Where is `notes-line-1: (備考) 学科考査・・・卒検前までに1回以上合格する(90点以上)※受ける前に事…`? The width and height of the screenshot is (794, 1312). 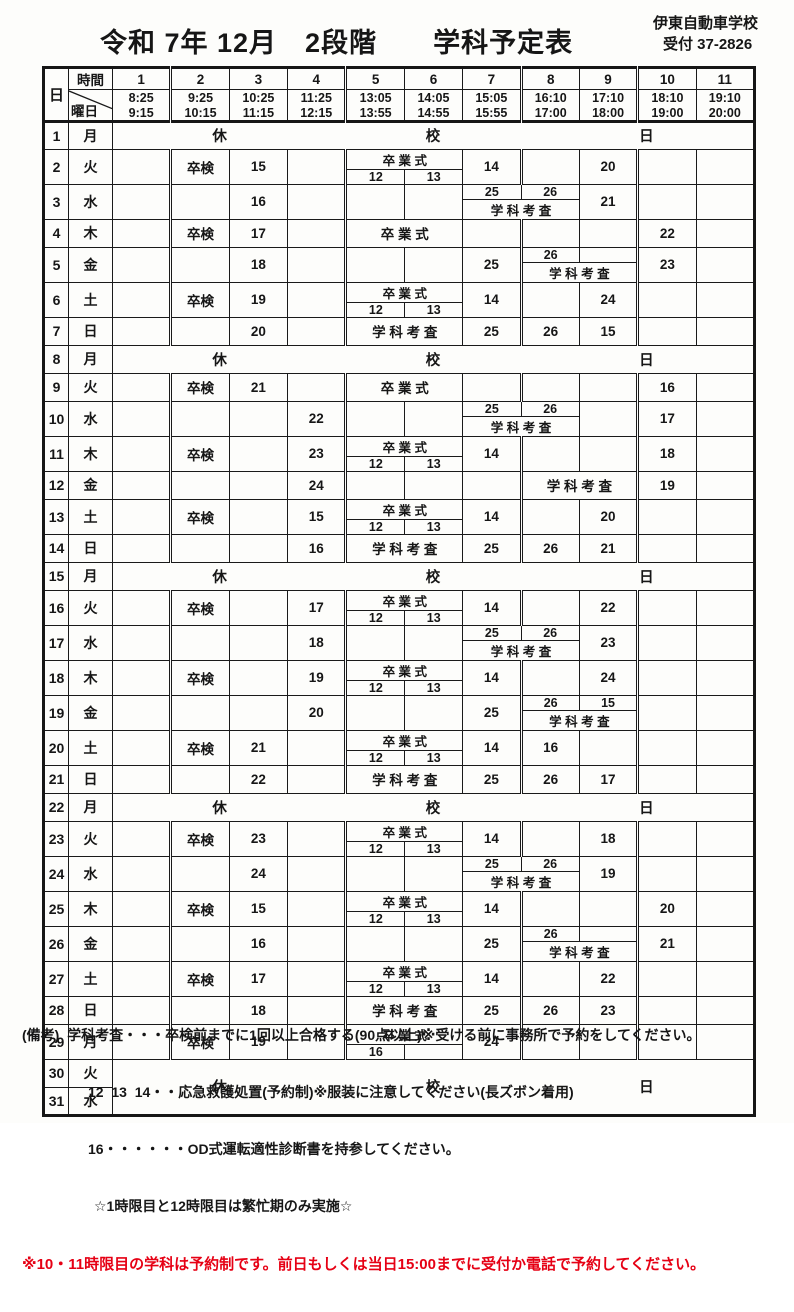 notes-line-1: (備考) 学科考査・・・卒検前までに1回以上合格する(90点以上)※受ける前に事… is located at coordinates (405, 1035).